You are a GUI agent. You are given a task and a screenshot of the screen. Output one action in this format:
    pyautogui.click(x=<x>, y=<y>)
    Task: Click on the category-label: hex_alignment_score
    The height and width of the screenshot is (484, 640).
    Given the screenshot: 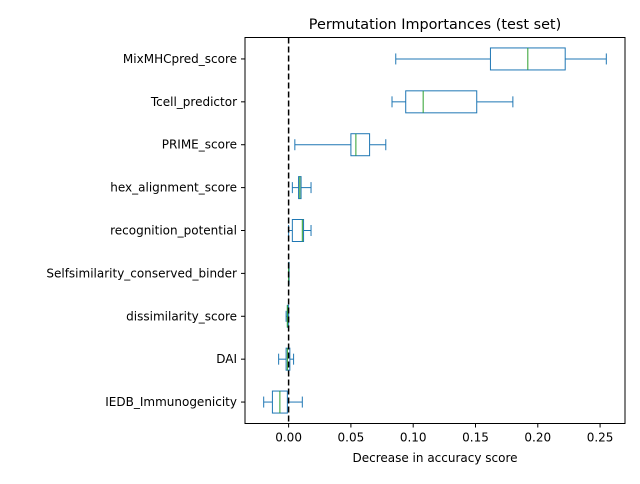 What is the action you would take?
    pyautogui.click(x=173, y=188)
    